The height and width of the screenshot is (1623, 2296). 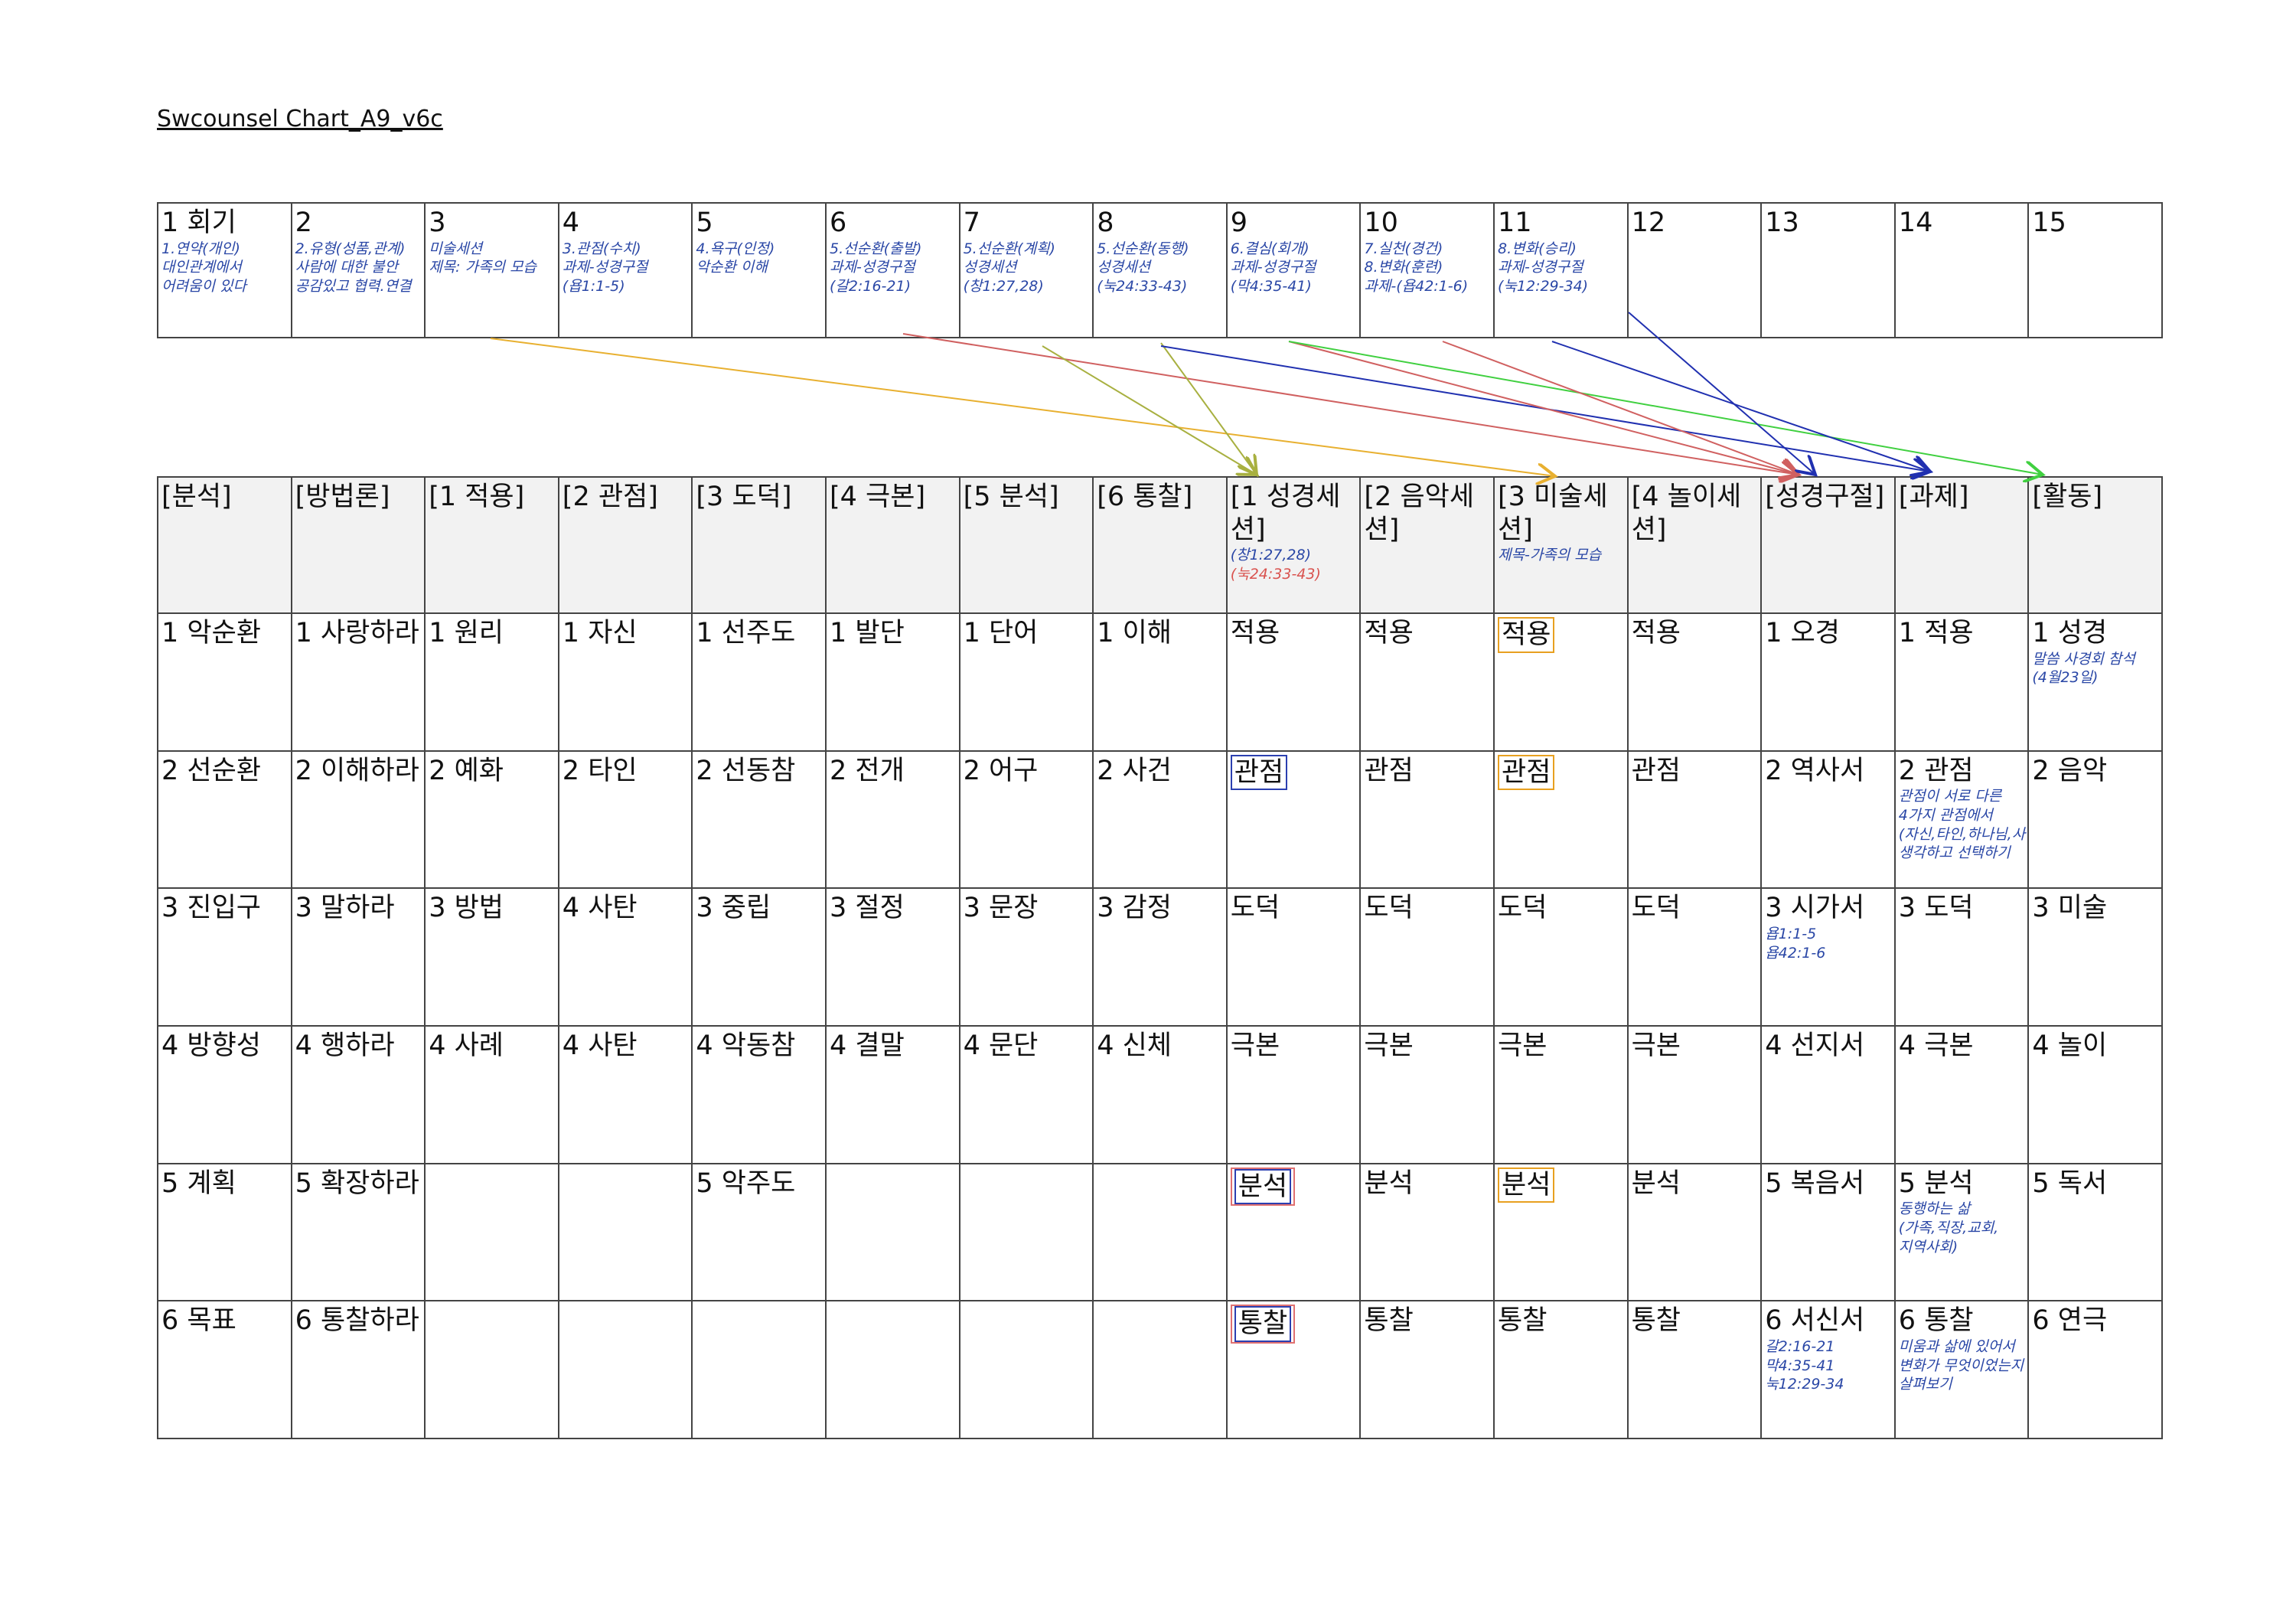 I want to click on handwritten-note: 5.선순환(동행), so click(x=1143, y=248).